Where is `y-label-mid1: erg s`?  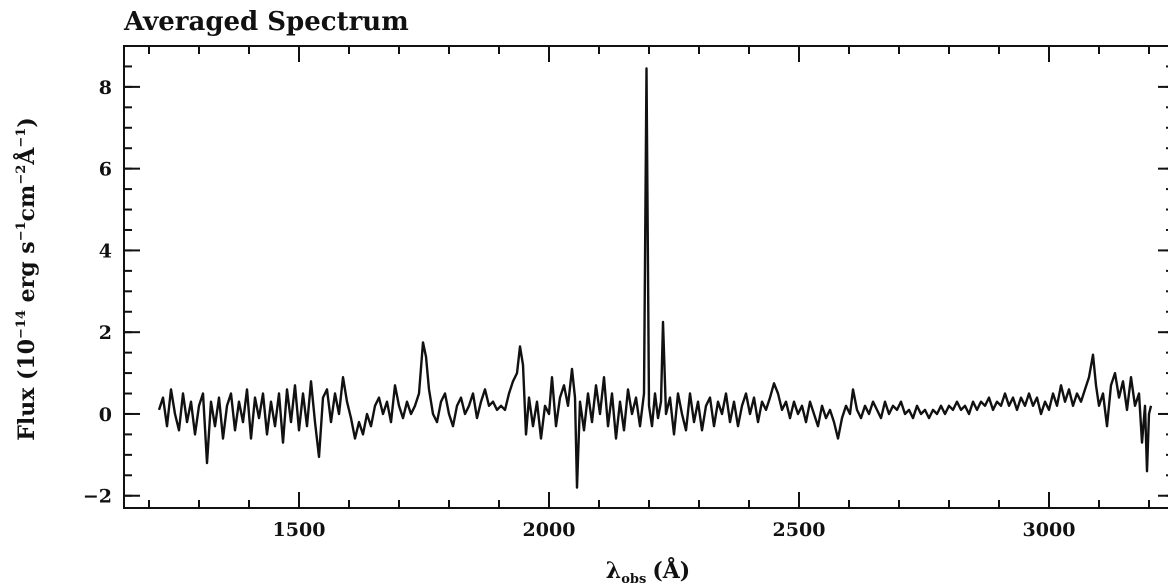 y-label-mid1: erg s is located at coordinates (27, 275).